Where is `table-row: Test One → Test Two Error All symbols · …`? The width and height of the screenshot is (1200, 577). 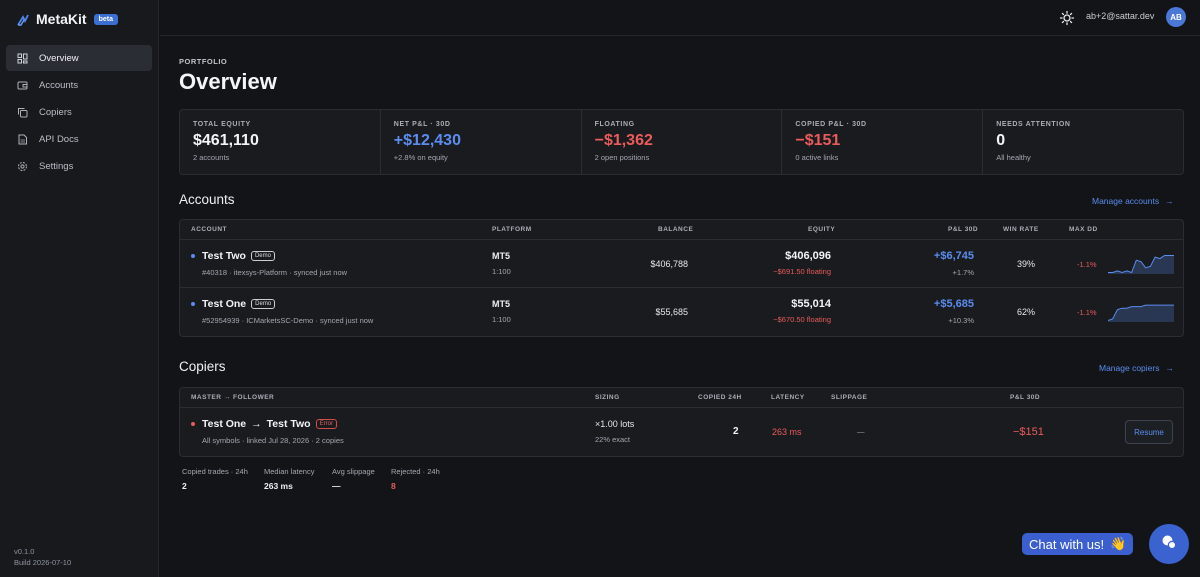
table-row: Test One → Test Two Error All symbols · … is located at coordinates (681, 432).